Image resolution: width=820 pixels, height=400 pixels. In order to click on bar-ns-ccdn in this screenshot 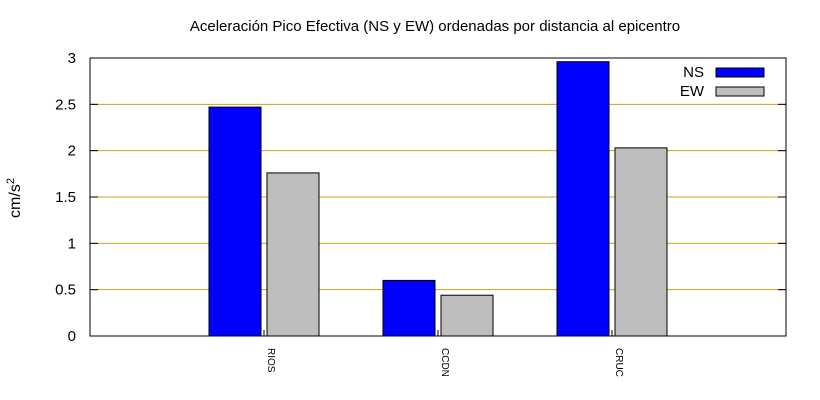, I will do `click(409, 308)`.